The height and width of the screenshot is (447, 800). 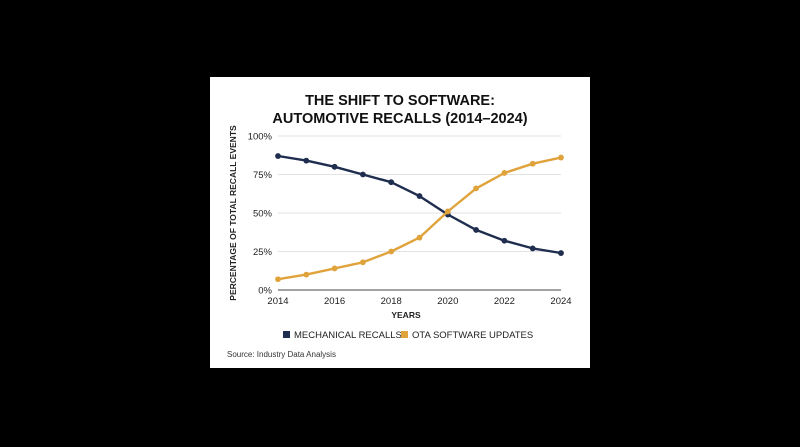 What do you see at coordinates (560, 301) in the screenshot?
I see `x-tick-label: 2024` at bounding box center [560, 301].